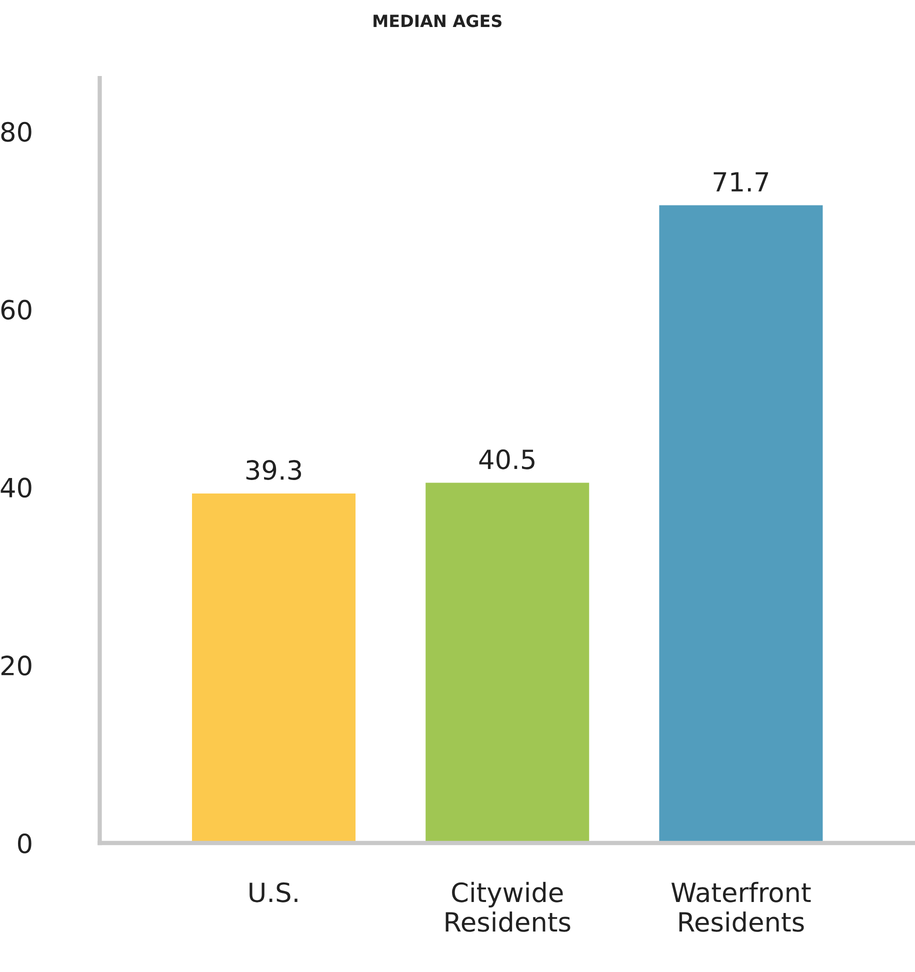 The image size is (915, 972). Describe the element at coordinates (16, 310) in the screenshot. I see `y-tick-label: 60` at that location.